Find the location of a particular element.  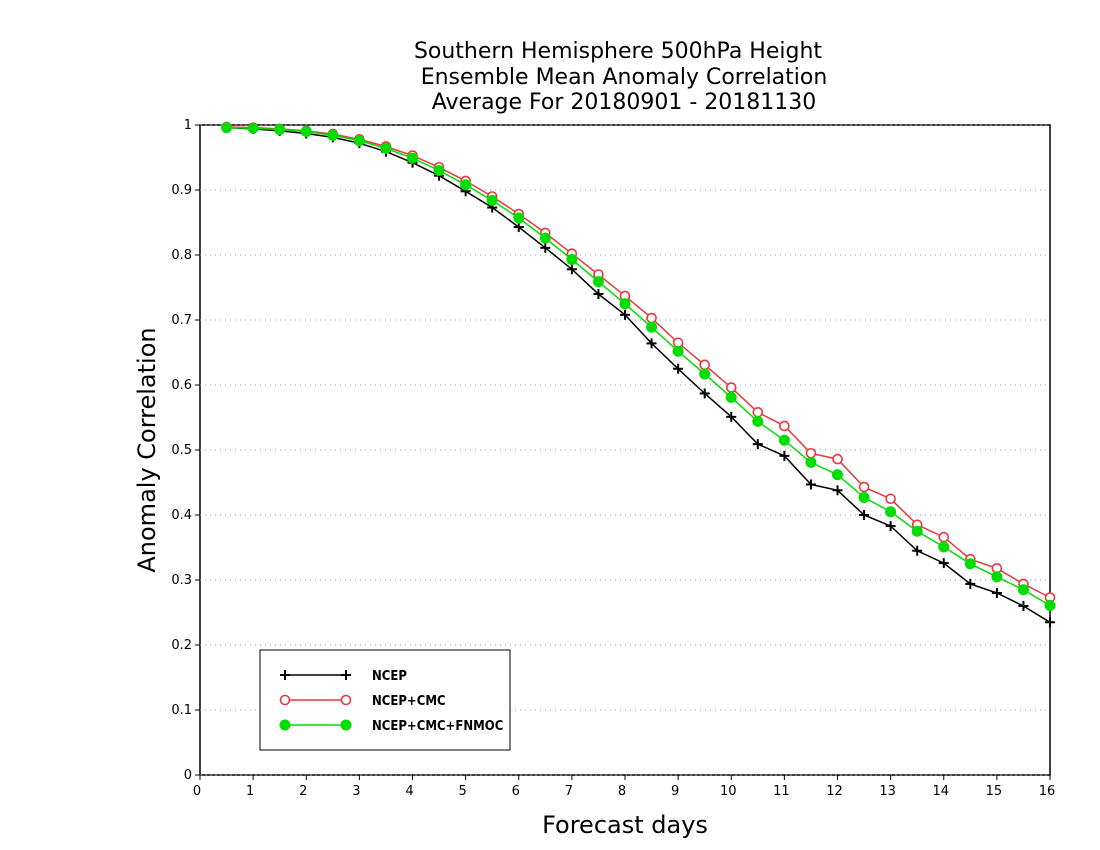

legend-entries: NCEP NCEP+CMC NCEP+CMC+FNMOC is located at coordinates (391, 701).